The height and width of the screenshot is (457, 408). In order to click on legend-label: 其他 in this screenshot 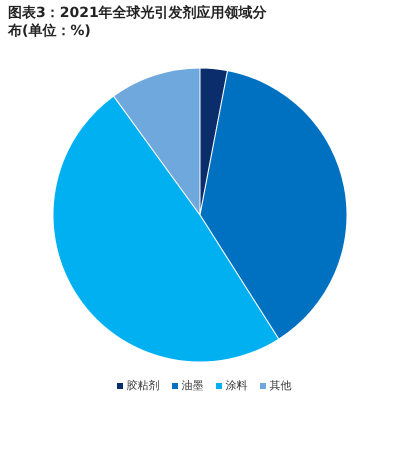, I will do `click(281, 385)`.